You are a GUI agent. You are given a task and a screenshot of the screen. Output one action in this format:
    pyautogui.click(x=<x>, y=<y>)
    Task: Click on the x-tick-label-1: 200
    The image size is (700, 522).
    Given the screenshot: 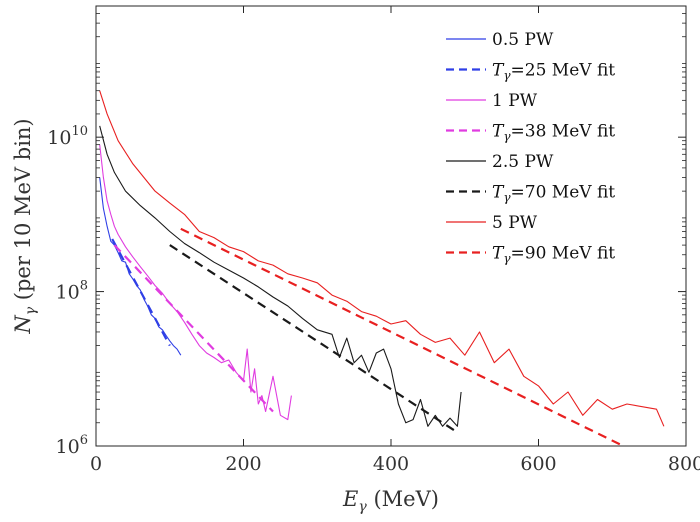 What is the action you would take?
    pyautogui.click(x=243, y=464)
    